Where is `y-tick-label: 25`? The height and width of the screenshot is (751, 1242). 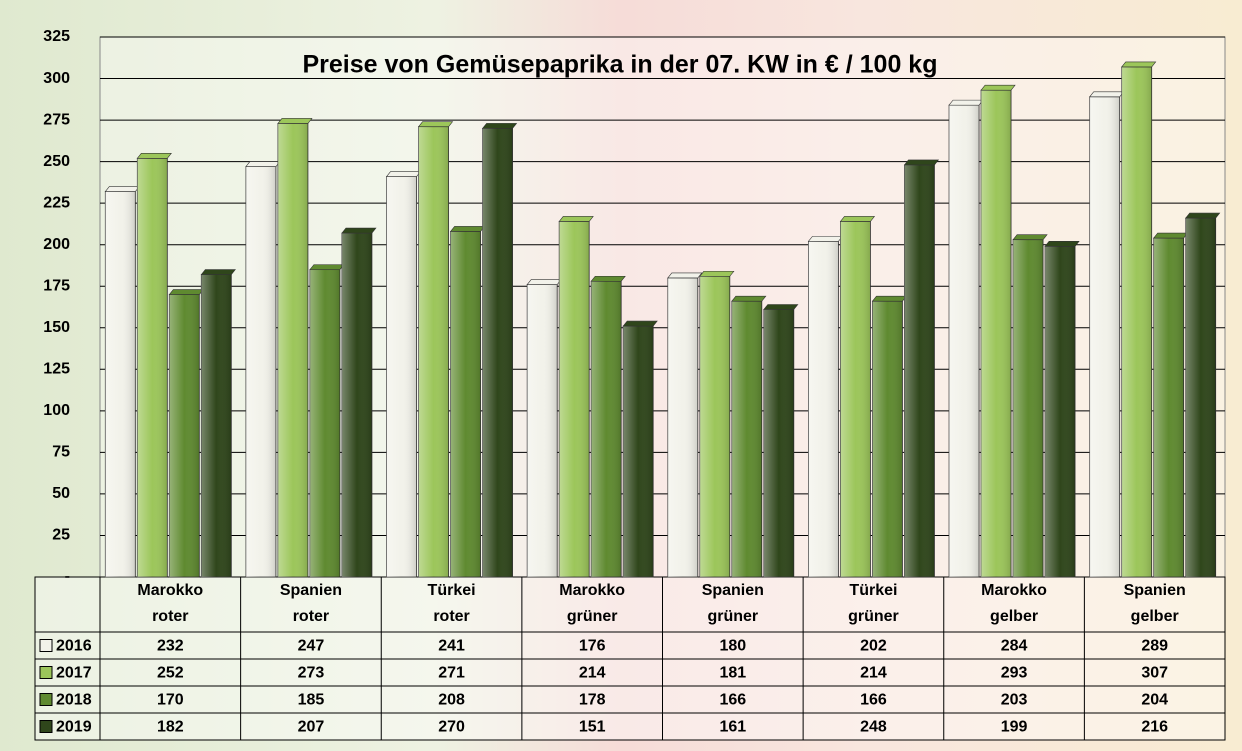
y-tick-label: 25 is located at coordinates (61, 535).